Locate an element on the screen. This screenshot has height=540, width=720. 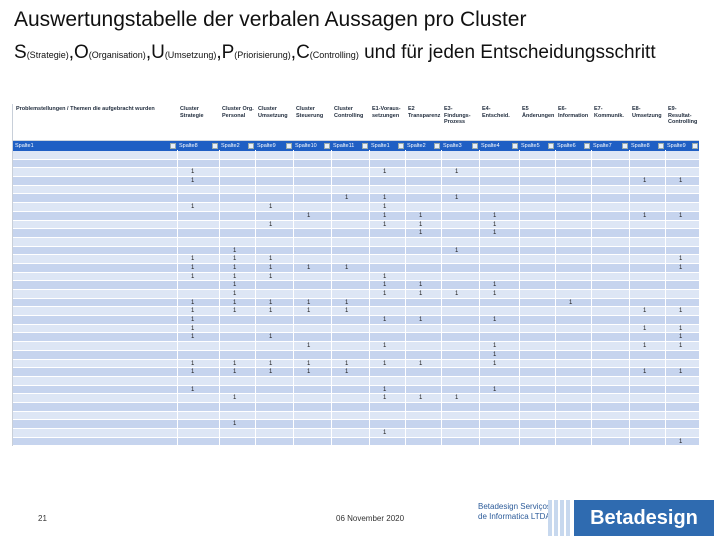
column-header: E9-Resultat-Controlling is located at coordinates (683, 115).